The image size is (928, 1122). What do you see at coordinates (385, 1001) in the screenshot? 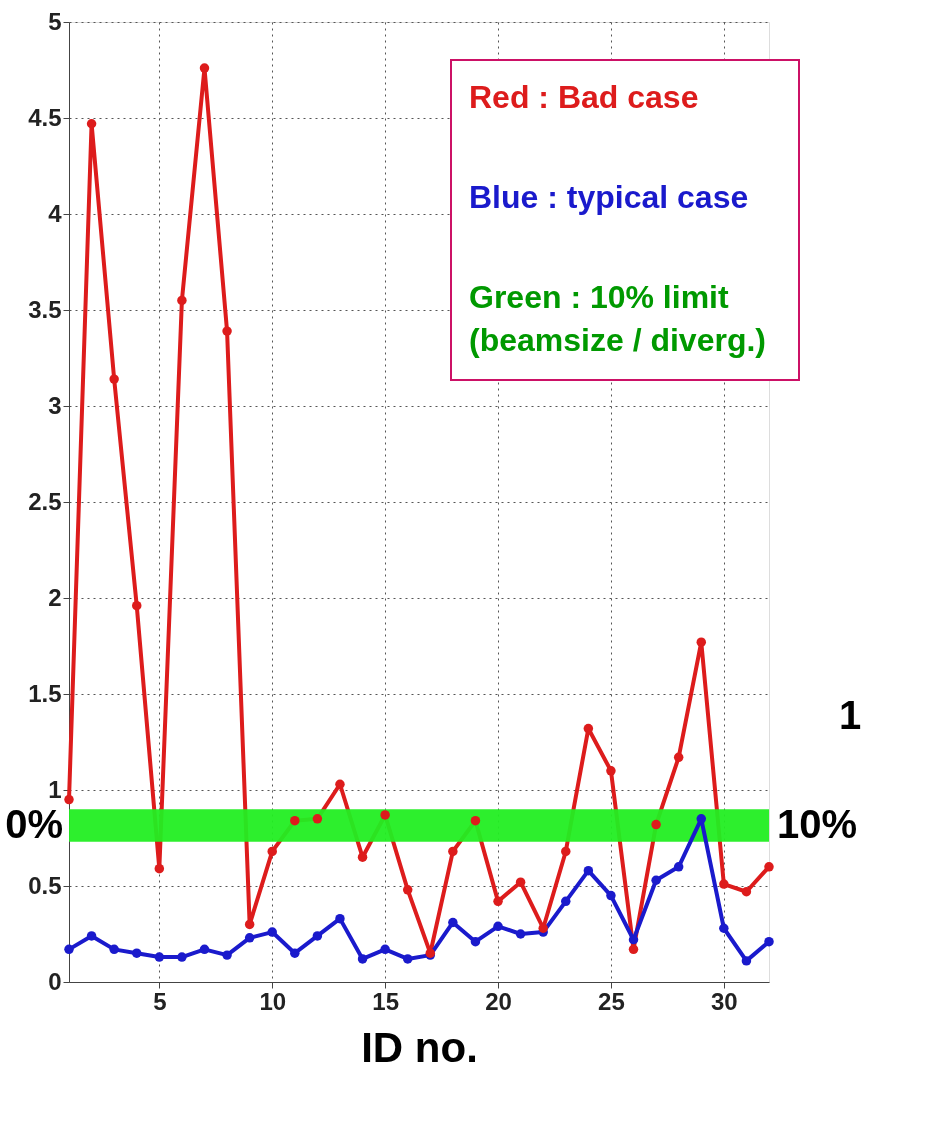
I see `x-tick-label: 15` at bounding box center [385, 1001].